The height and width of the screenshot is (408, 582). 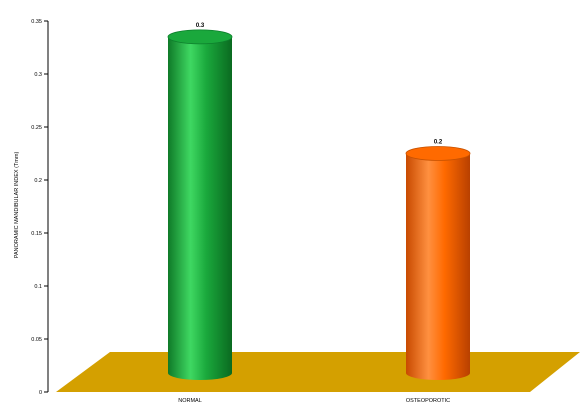 What do you see at coordinates (38, 75) in the screenshot?
I see `y-tick-label: 0.3` at bounding box center [38, 75].